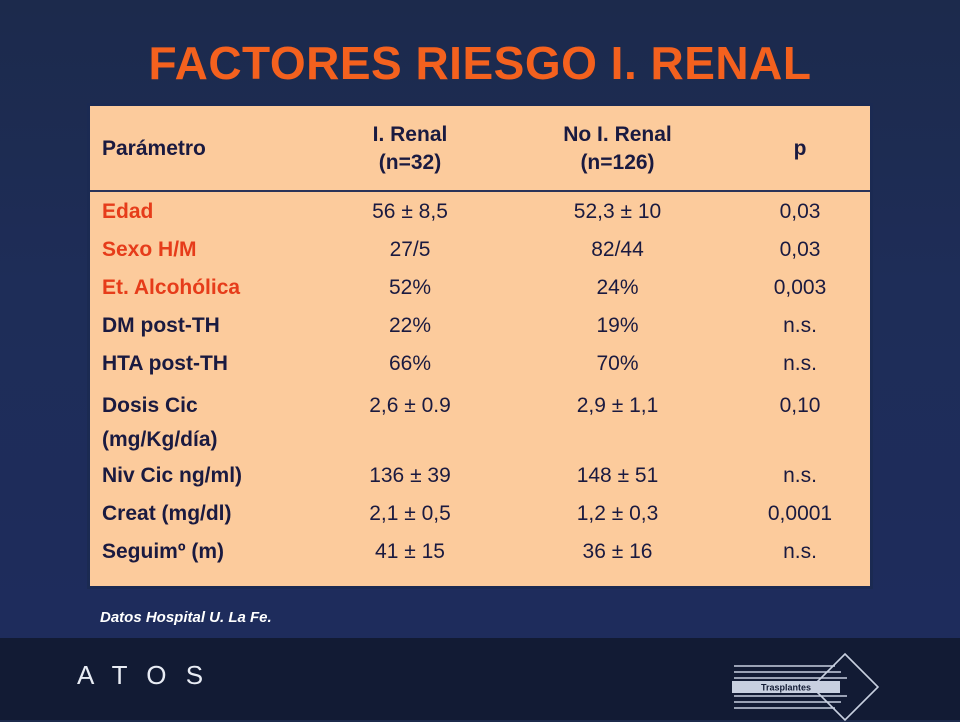  What do you see at coordinates (207, 423) in the screenshot?
I see `row-parameter: Dosis Cic (mg/Kg/día)` at bounding box center [207, 423].